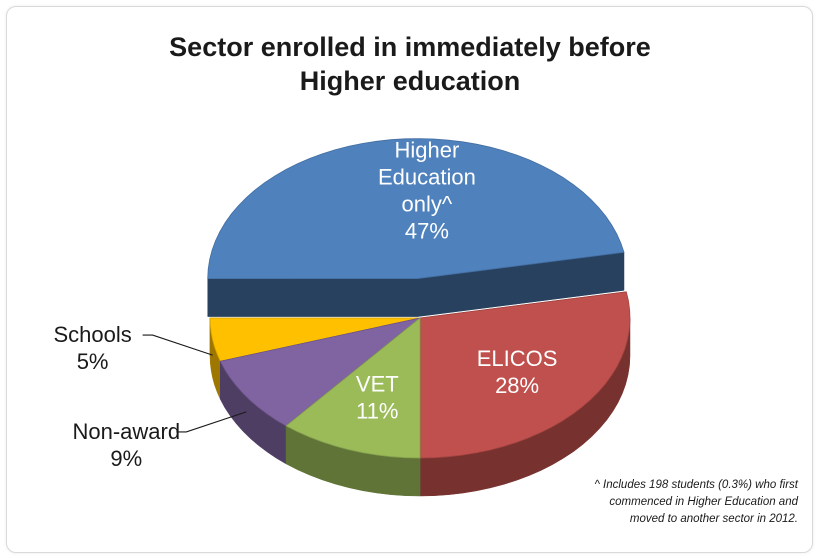 This screenshot has width=819, height=559. I want to click on slice-label-higher-education-only: only^, so click(427, 203).